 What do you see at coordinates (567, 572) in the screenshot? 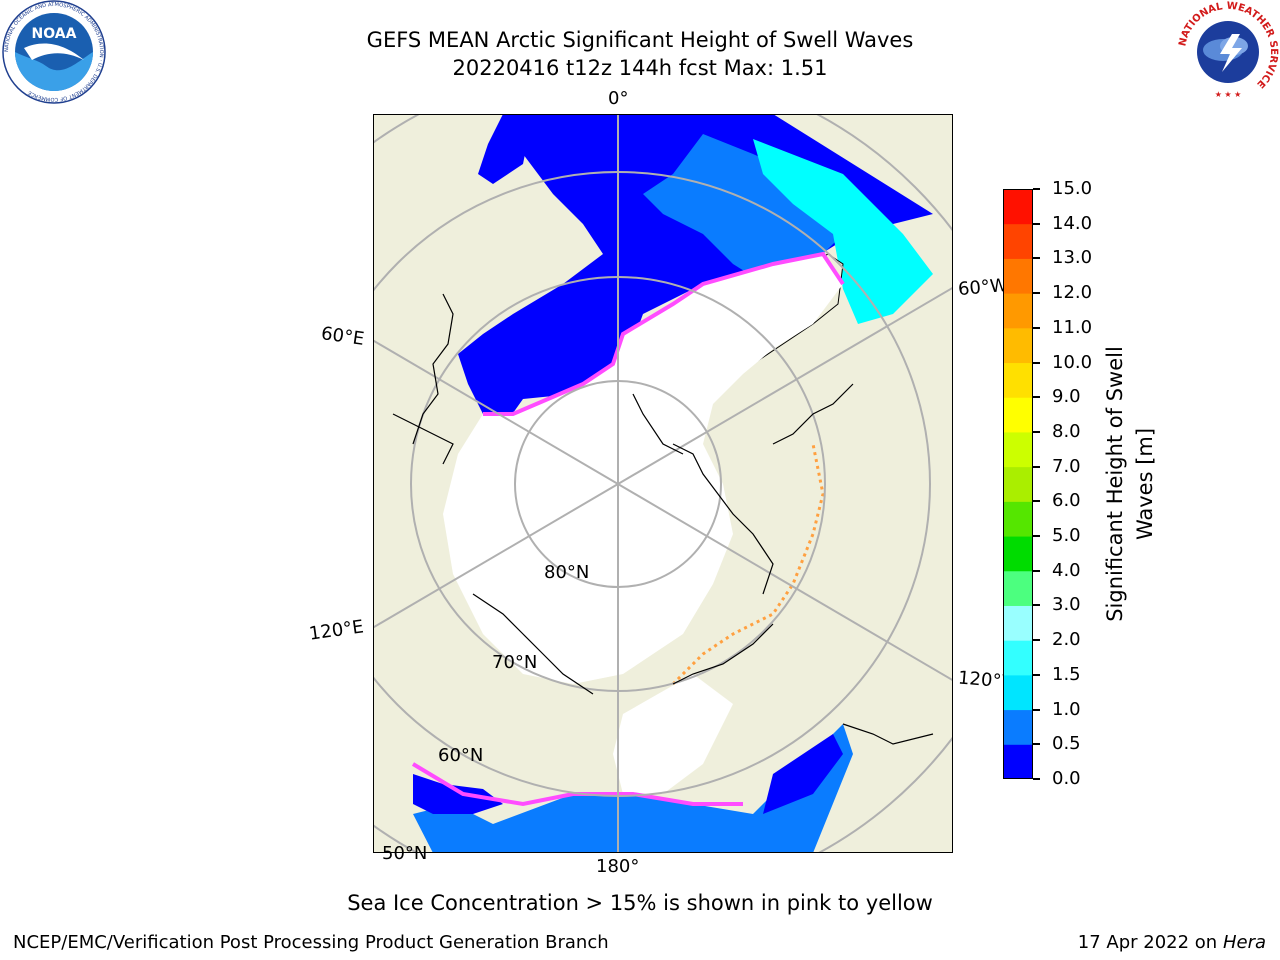
I see `lat-label-80n: 80°N` at bounding box center [567, 572].